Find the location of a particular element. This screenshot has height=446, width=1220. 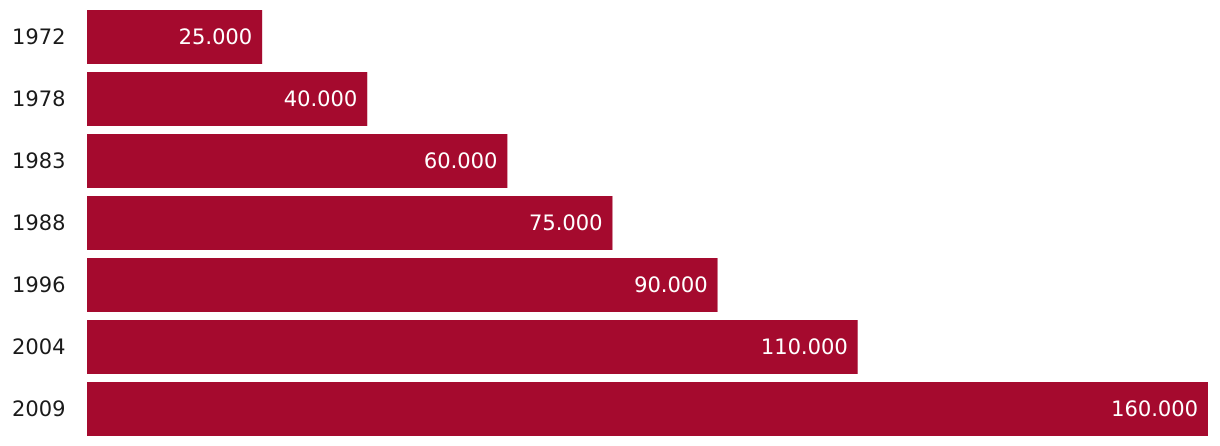

category-label-1972: 1972 is located at coordinates (38, 37).